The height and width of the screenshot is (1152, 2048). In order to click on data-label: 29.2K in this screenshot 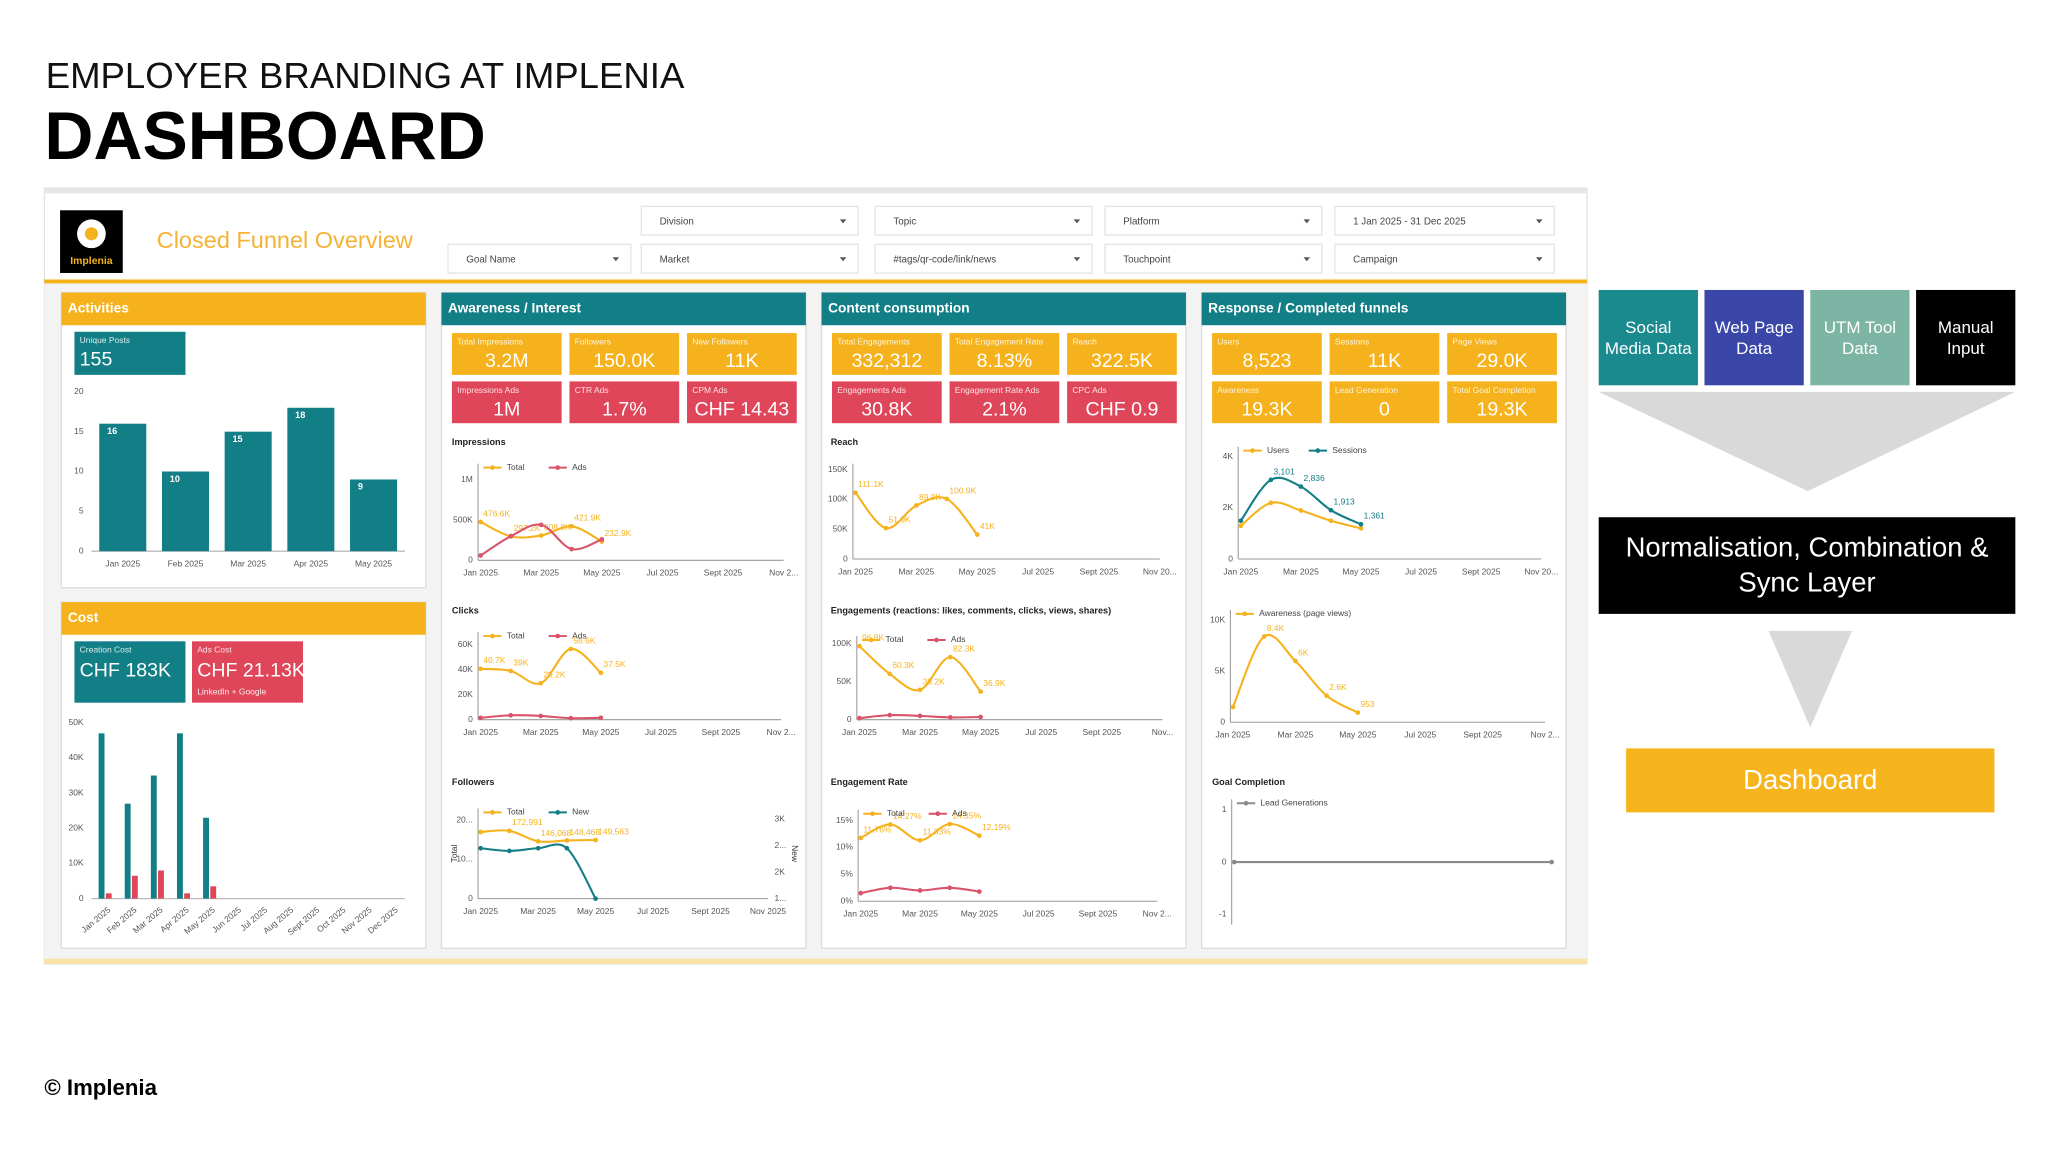, I will do `click(554, 675)`.